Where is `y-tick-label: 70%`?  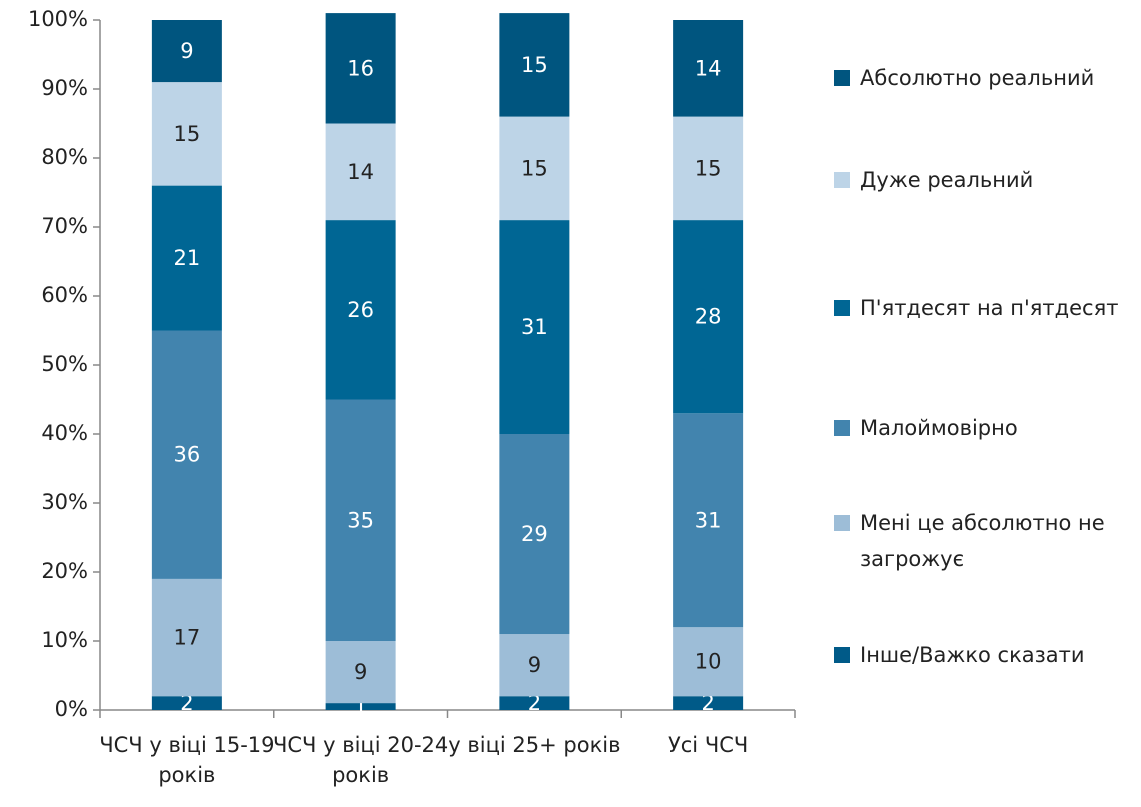 y-tick-label: 70% is located at coordinates (64, 226).